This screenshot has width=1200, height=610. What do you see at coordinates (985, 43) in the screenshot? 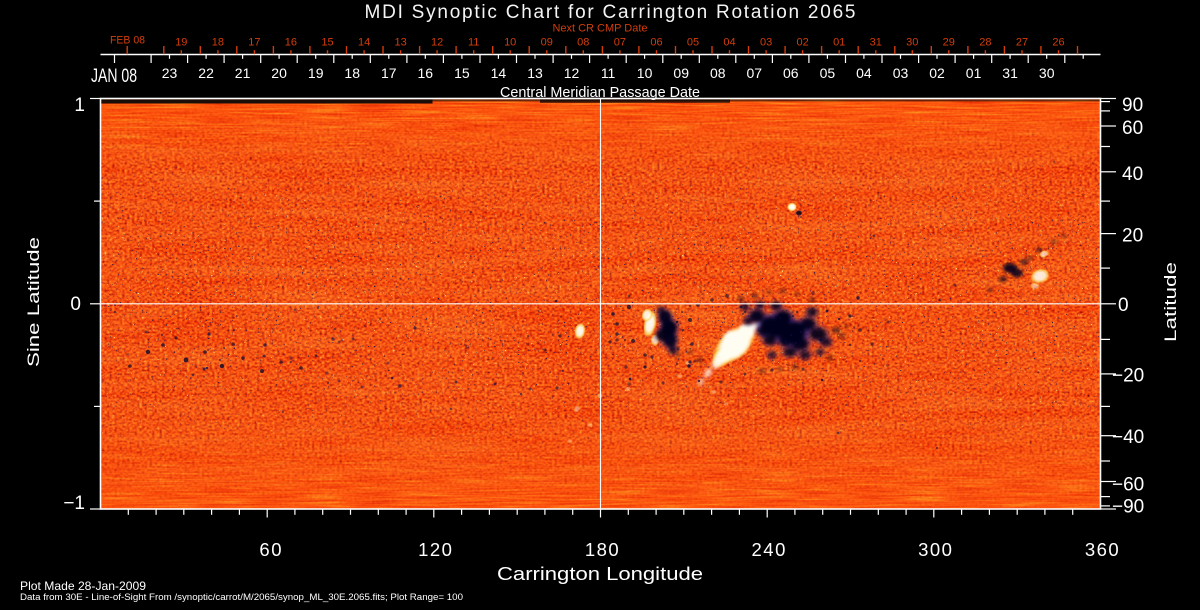
I see `svg-text: 28` at bounding box center [985, 43].